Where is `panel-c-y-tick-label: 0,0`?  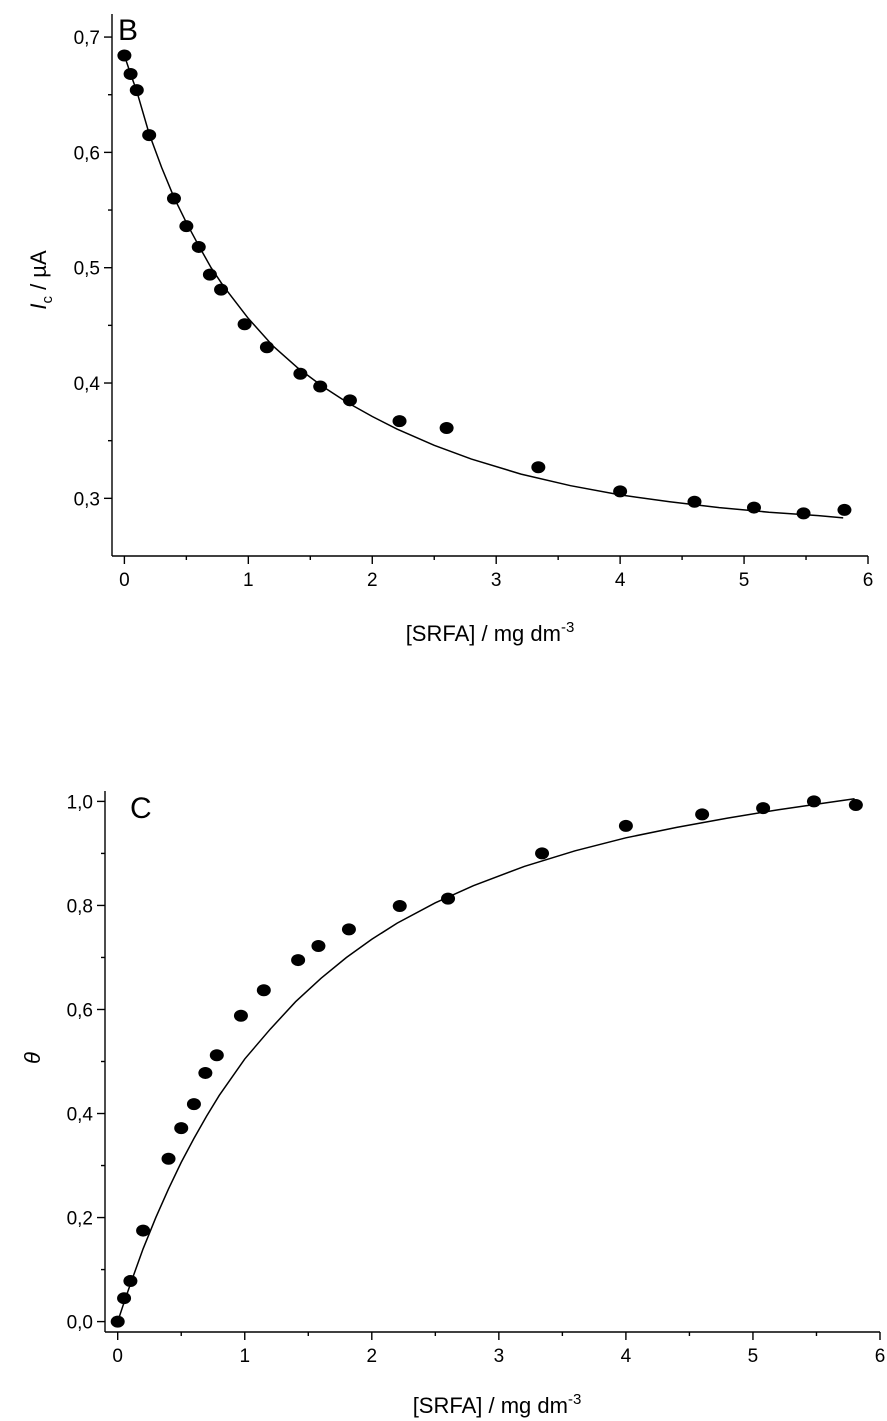 panel-c-y-tick-label: 0,0 is located at coordinates (80, 1323).